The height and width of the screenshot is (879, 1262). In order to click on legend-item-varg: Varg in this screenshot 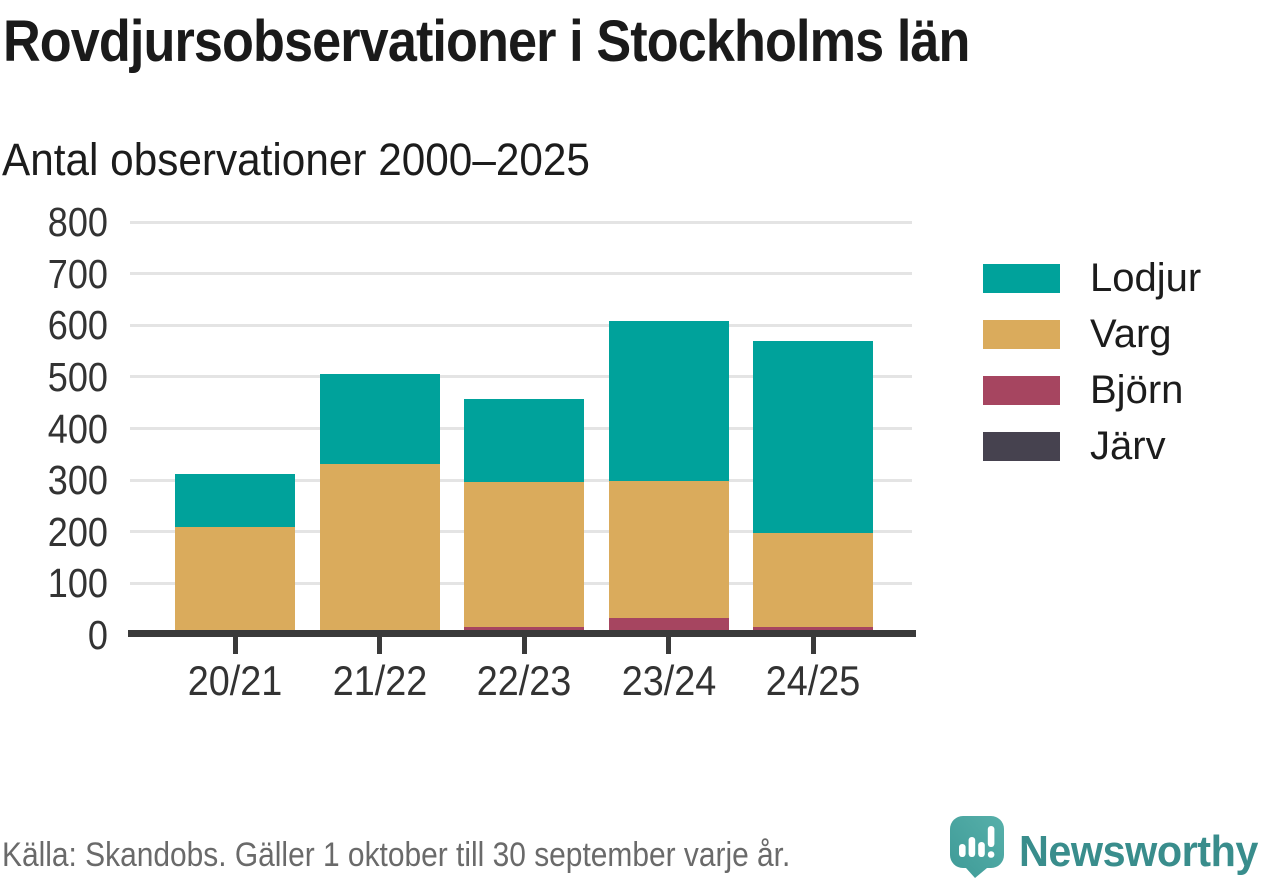, I will do `click(1092, 334)`.